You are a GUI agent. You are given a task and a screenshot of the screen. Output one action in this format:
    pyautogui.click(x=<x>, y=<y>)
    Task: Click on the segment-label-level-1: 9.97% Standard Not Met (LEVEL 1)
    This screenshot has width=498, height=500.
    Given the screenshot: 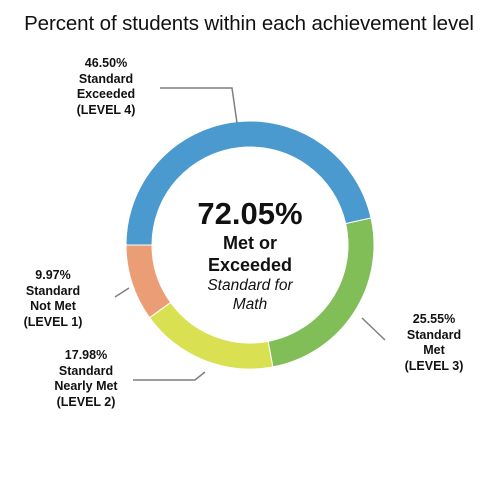 What is the action you would take?
    pyautogui.click(x=53, y=299)
    